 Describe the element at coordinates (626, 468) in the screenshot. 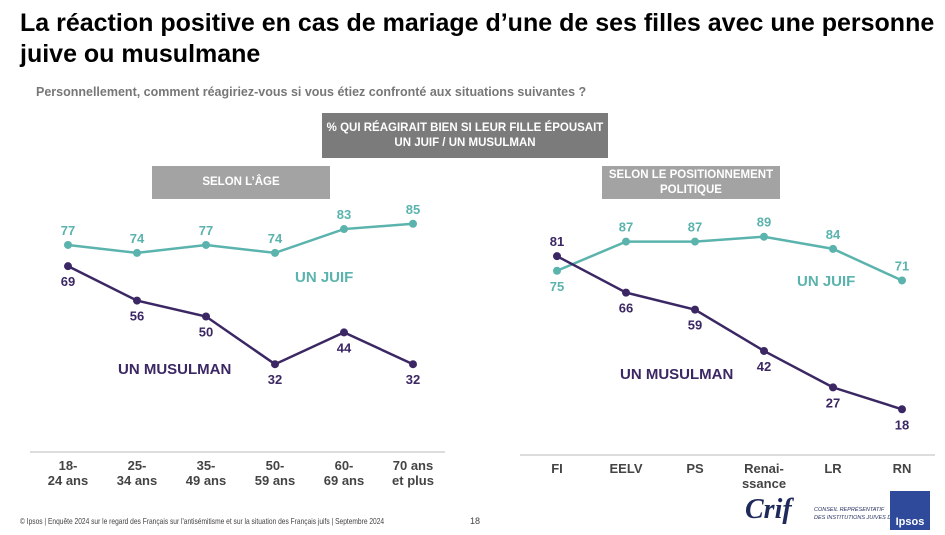

I see `x-tick-label: EELV` at that location.